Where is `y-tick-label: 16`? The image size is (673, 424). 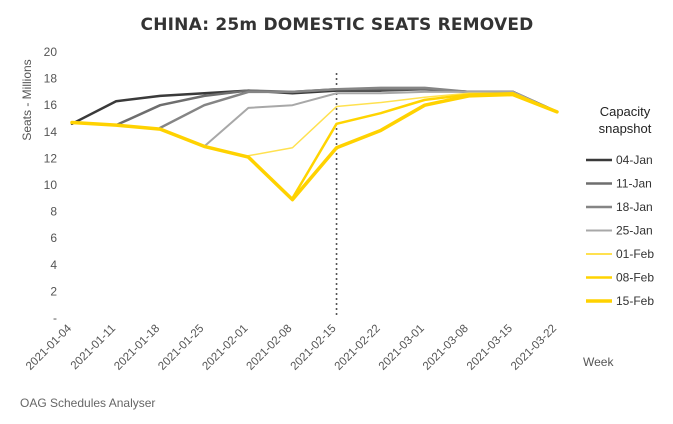
y-tick-label: 16 is located at coordinates (51, 105).